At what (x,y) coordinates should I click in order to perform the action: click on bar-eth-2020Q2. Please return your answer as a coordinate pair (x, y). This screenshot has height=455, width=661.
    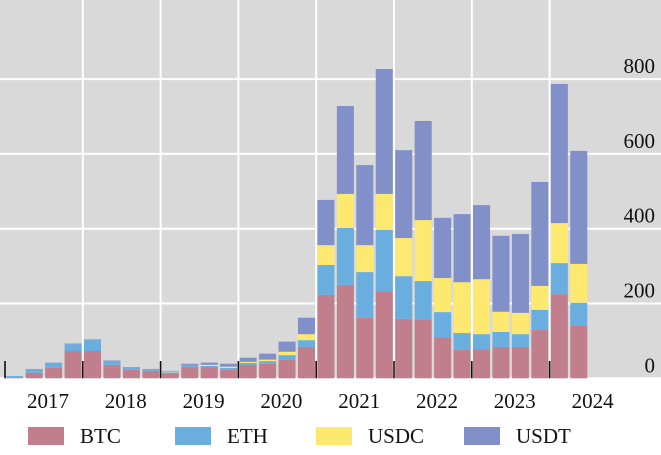
    Looking at the image, I should click on (267, 362).